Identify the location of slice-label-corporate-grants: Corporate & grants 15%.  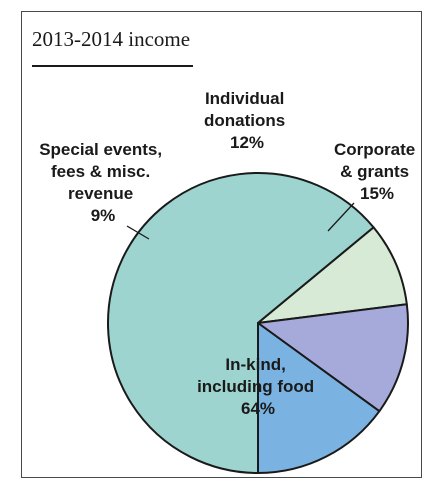
(377, 171).